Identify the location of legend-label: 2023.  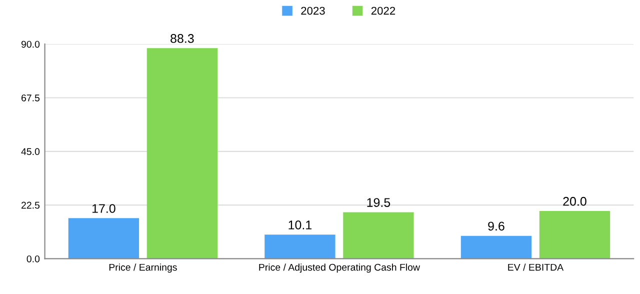
(313, 10).